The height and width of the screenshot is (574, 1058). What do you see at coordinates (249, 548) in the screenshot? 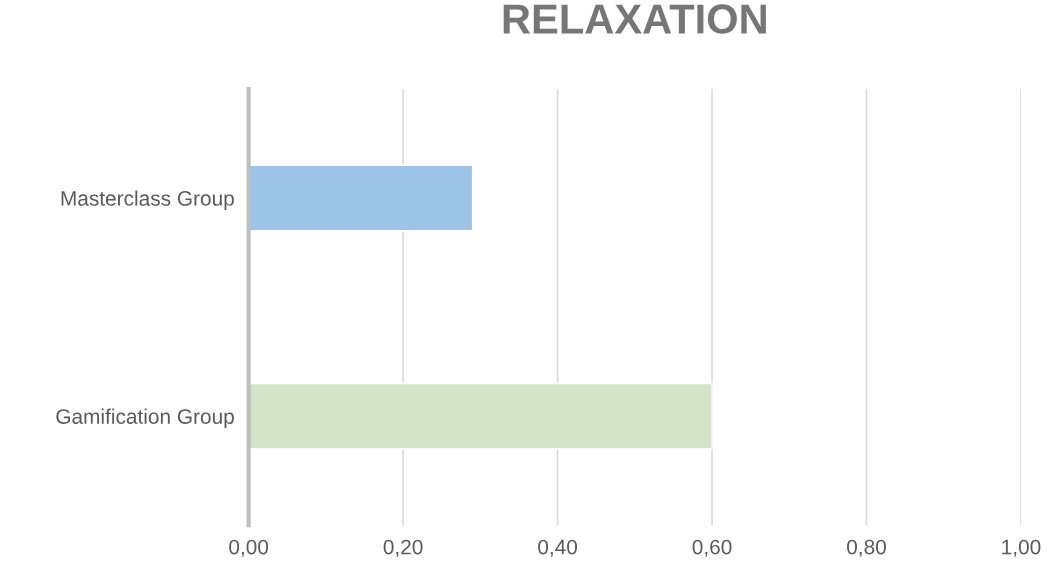
I see `x-tick-label: 0,00` at bounding box center [249, 548].